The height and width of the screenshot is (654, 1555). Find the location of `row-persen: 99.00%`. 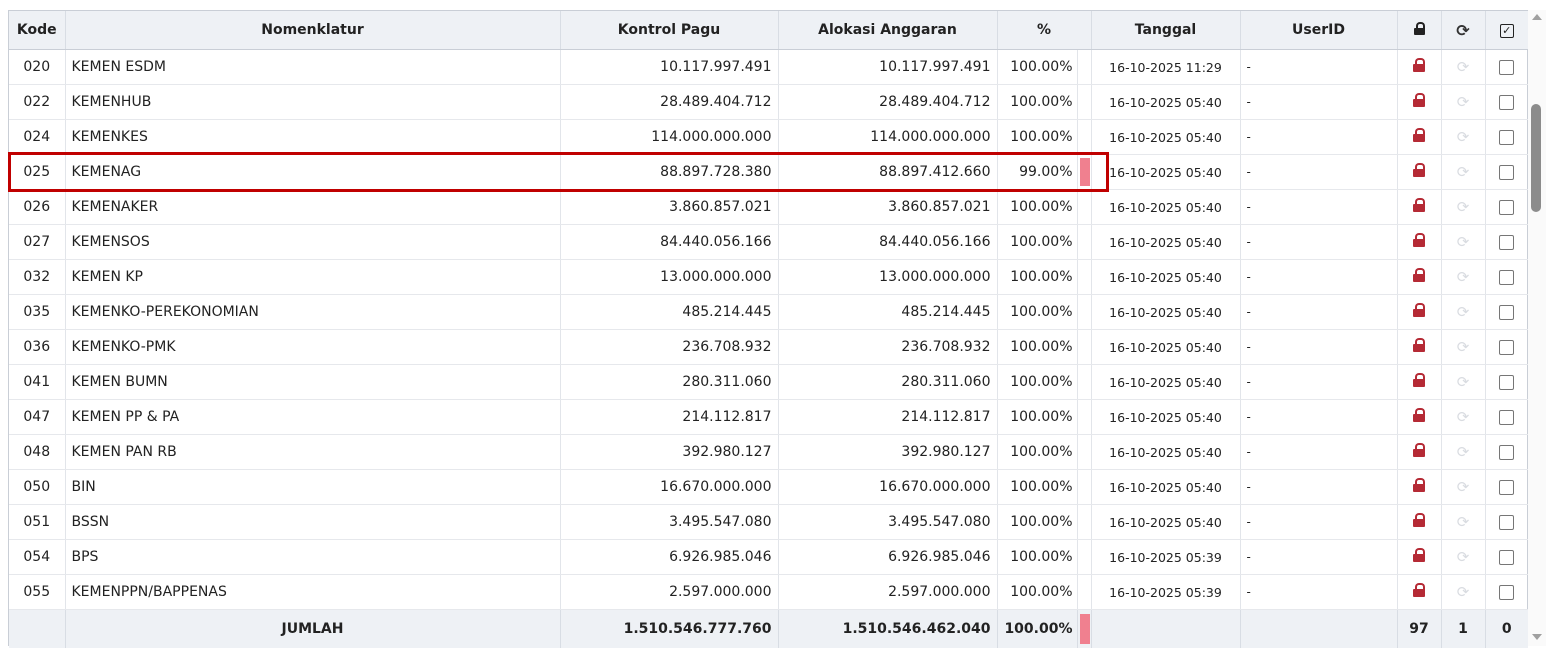

row-persen: 99.00% is located at coordinates (1037, 172).